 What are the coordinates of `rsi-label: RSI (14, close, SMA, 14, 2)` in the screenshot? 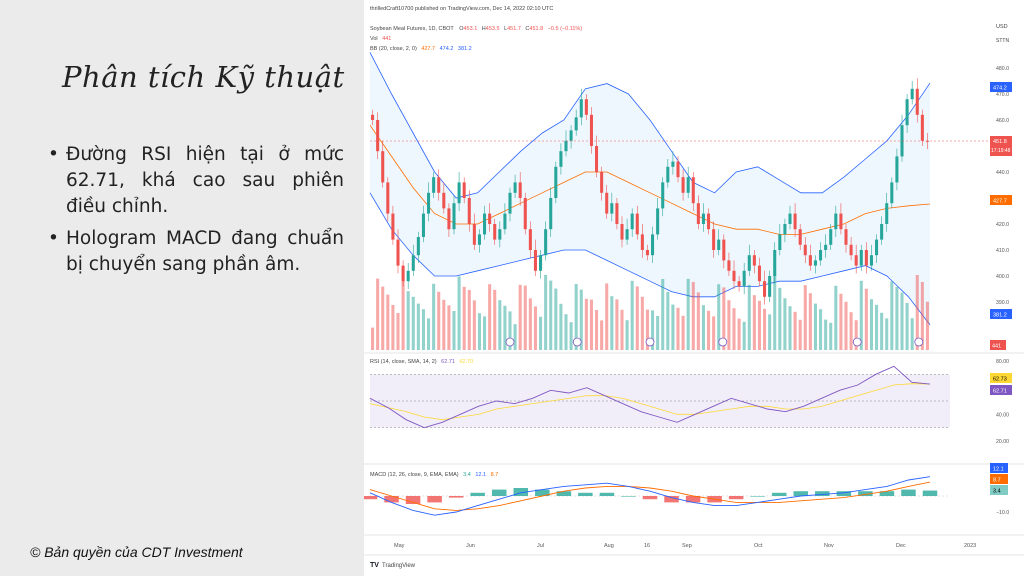 It's located at (403, 362).